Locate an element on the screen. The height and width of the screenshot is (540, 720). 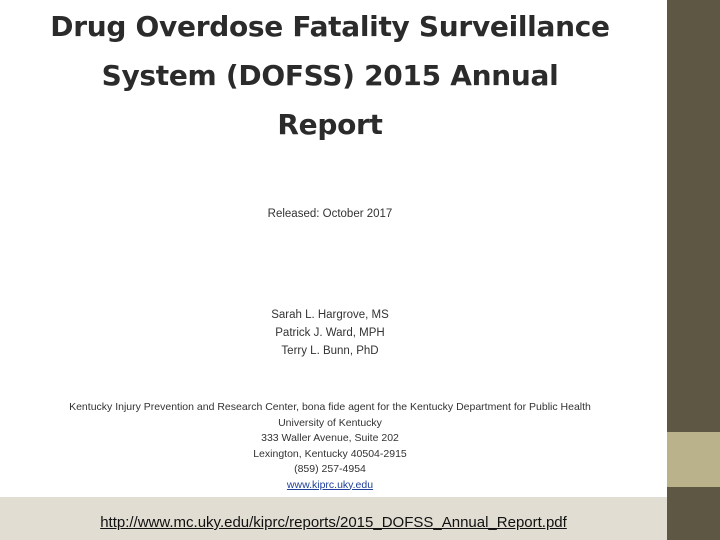
street-address: 333 Waller Avenue, Suite 202 is located at coordinates (330, 438).